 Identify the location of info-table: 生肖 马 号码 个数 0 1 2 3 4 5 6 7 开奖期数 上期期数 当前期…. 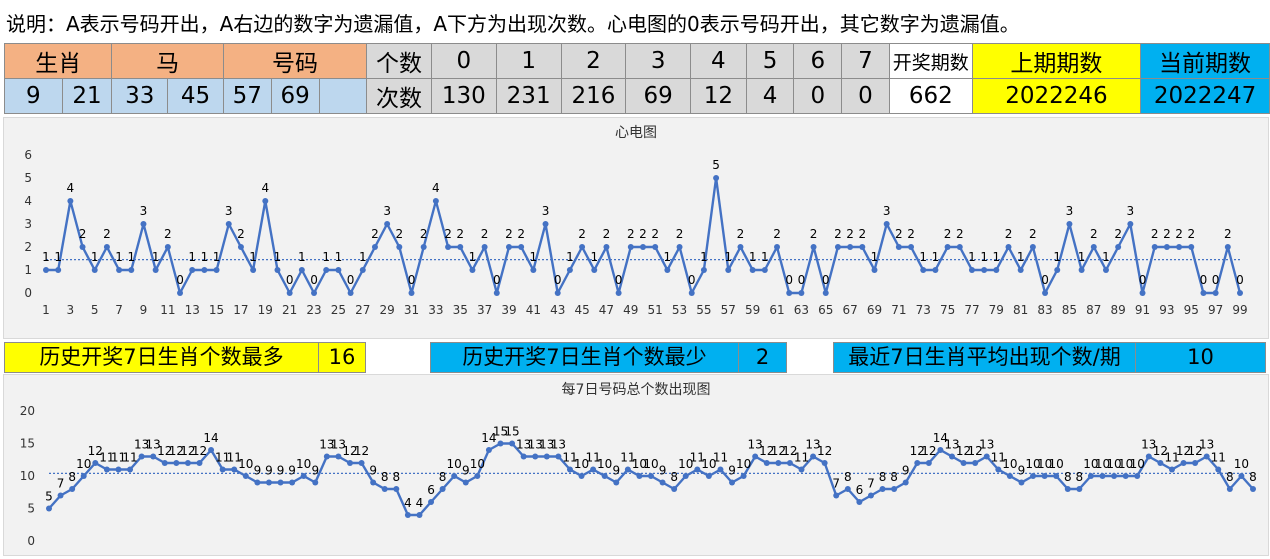
(636, 78).